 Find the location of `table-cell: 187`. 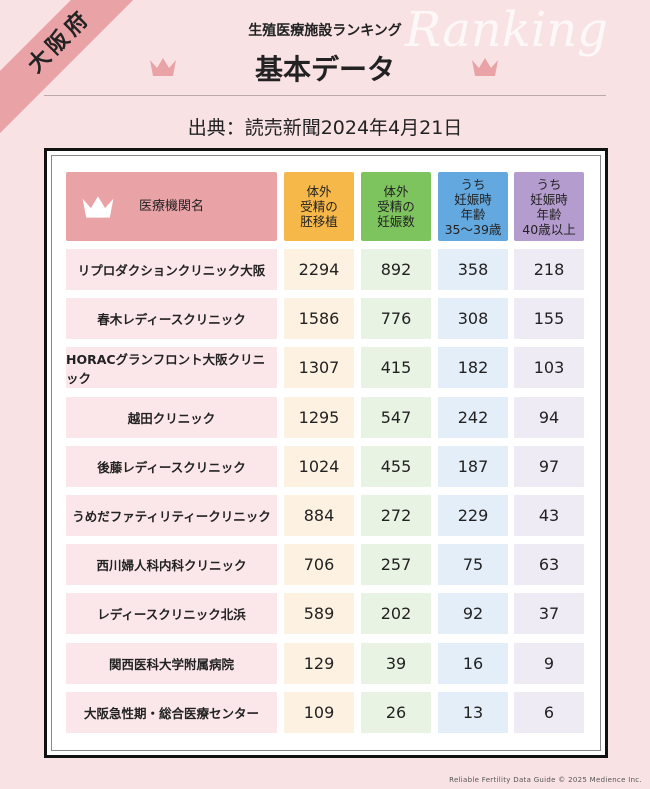

table-cell: 187 is located at coordinates (473, 466).